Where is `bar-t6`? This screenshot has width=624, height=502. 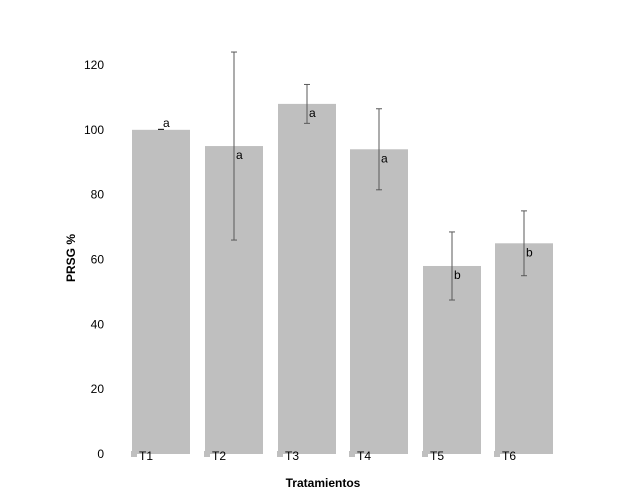 bar-t6 is located at coordinates (524, 348).